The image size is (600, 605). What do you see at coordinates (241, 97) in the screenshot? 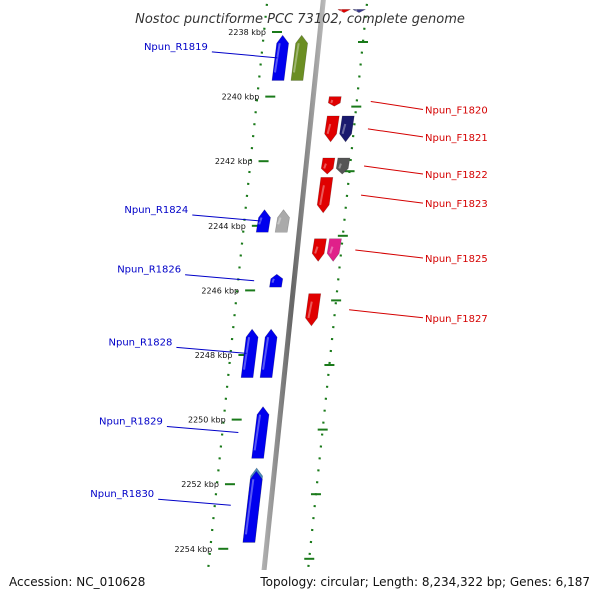
I see `tick-label: 2240 kbp` at bounding box center [241, 97].